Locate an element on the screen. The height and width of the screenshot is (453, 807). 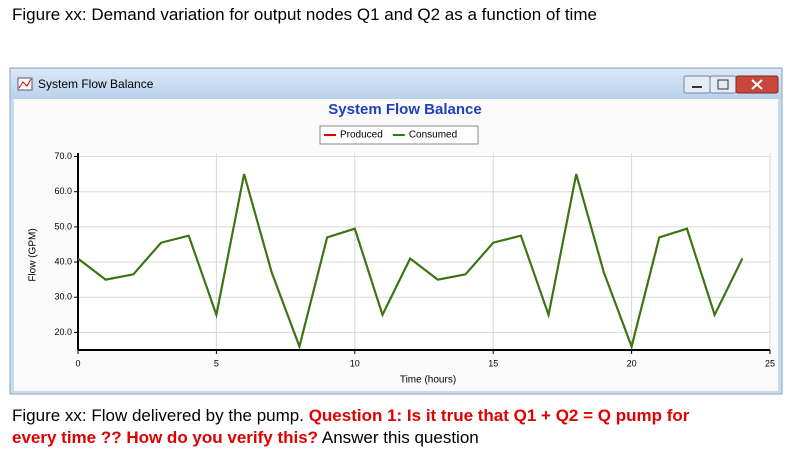
minimize-glyph is located at coordinates (697, 87).